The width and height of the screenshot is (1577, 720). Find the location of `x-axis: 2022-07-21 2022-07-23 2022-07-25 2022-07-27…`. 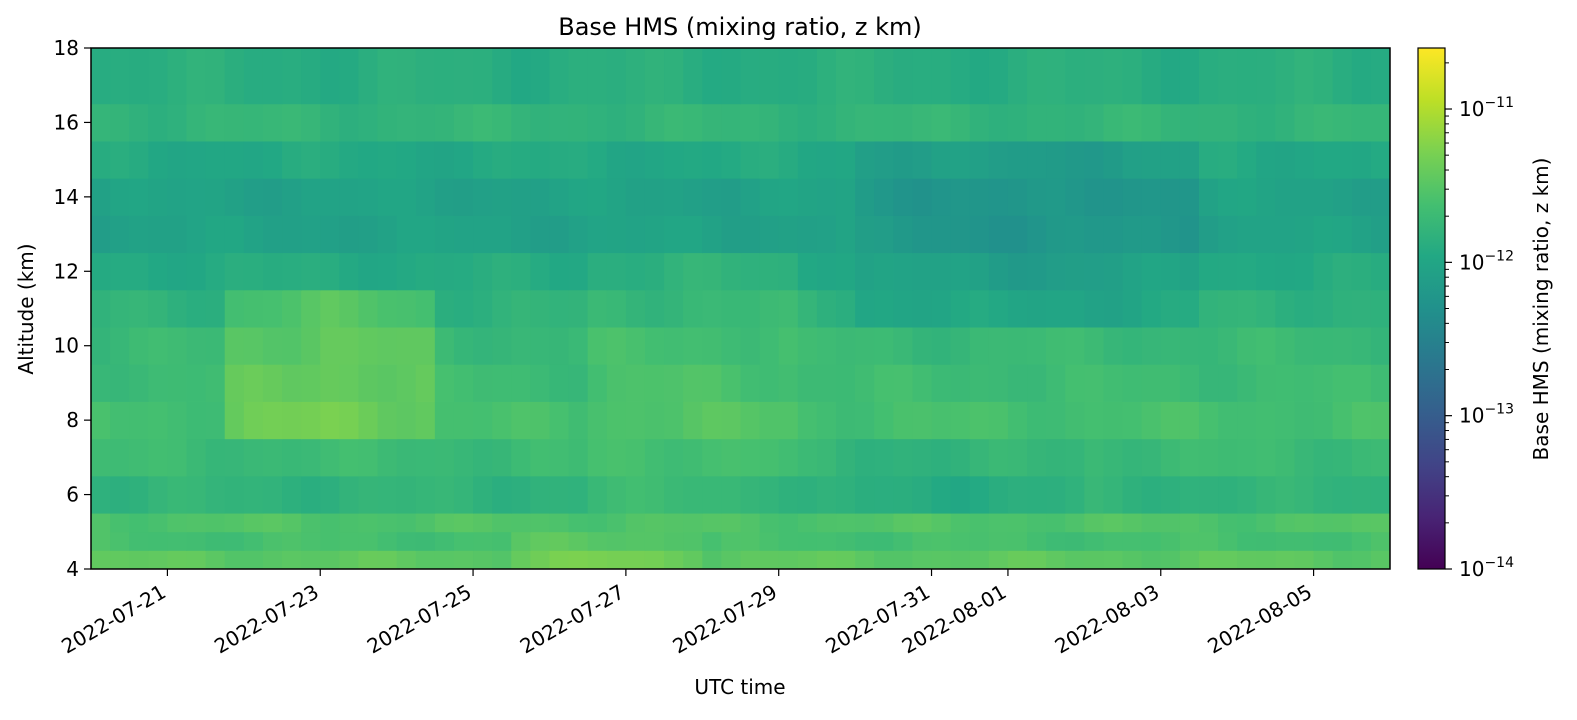

x-axis: 2022-07-21 2022-07-23 2022-07-25 2022-07-27… is located at coordinates (686, 613).